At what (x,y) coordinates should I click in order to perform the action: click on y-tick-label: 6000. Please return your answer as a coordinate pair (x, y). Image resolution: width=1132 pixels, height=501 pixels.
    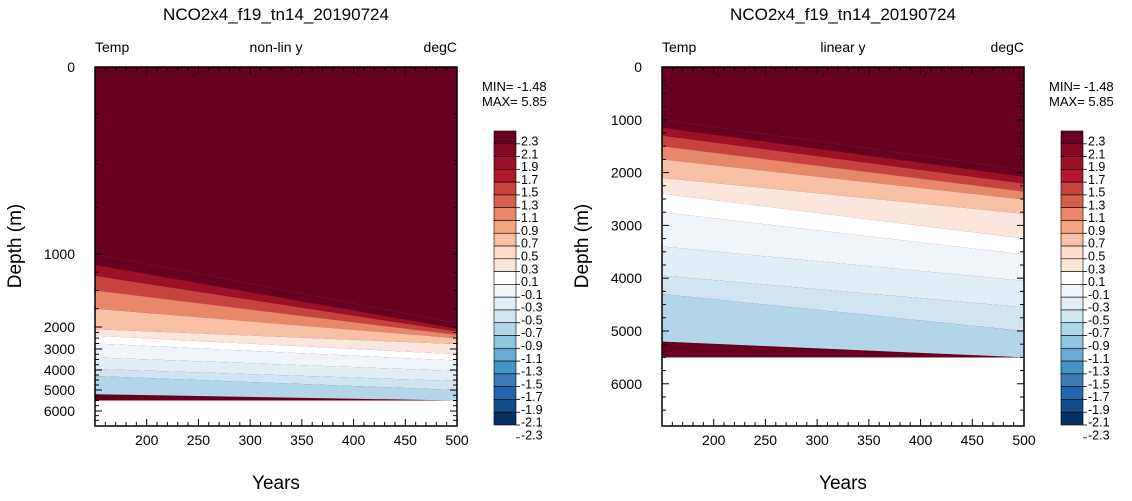
    Looking at the image, I should click on (626, 384).